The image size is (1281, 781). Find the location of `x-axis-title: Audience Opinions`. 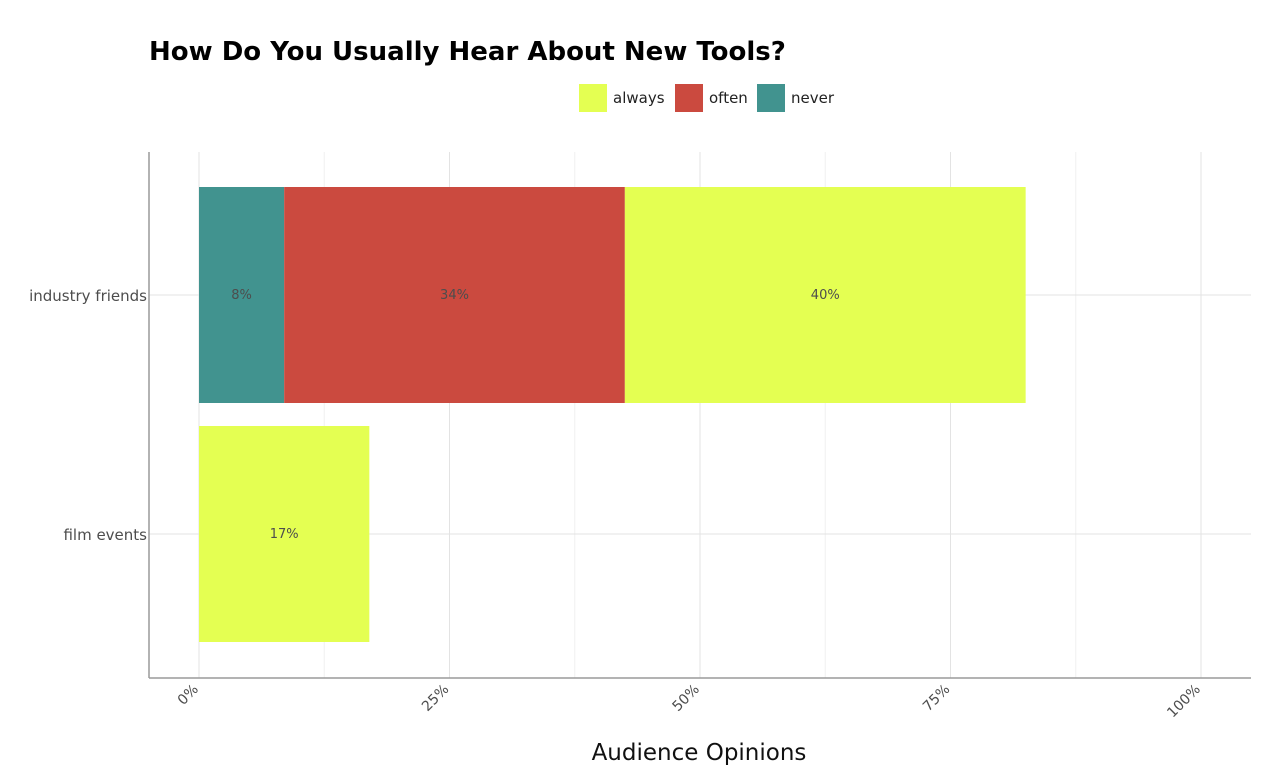

x-axis-title: Audience Opinions is located at coordinates (699, 753).